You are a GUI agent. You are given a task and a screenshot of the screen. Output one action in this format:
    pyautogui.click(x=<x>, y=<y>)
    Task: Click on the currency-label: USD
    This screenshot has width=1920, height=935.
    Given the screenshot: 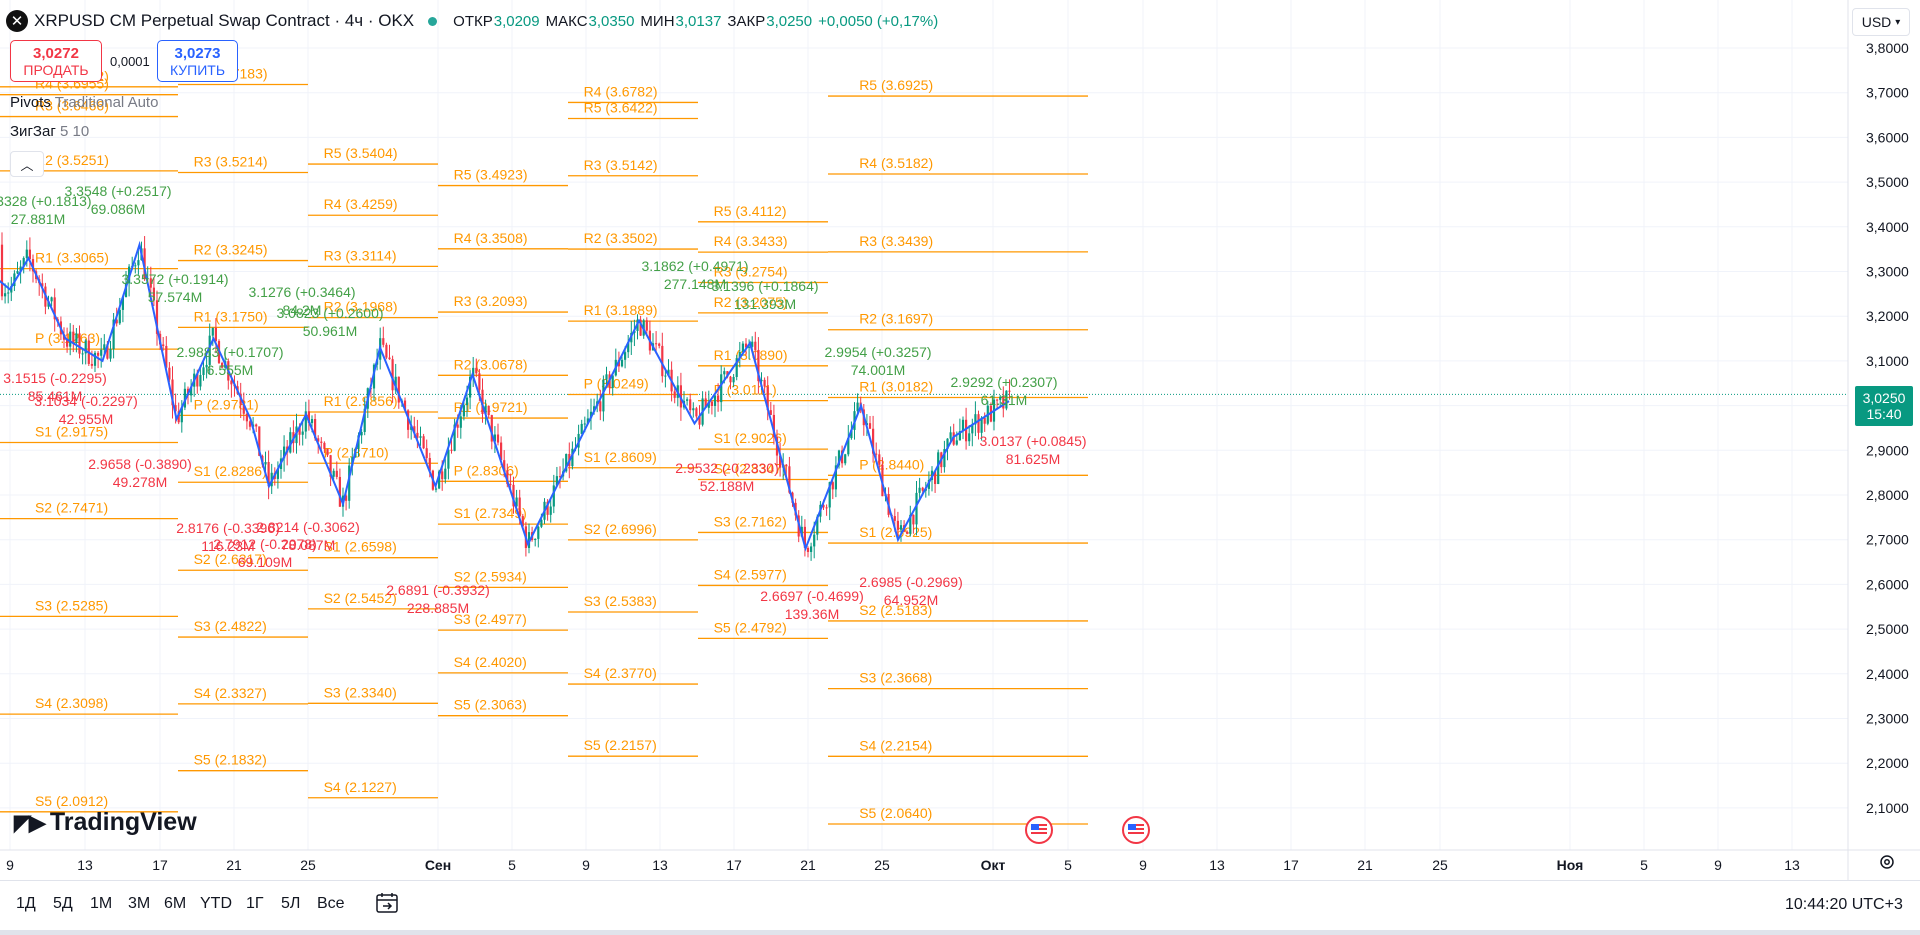 What is the action you would take?
    pyautogui.click(x=1876, y=22)
    